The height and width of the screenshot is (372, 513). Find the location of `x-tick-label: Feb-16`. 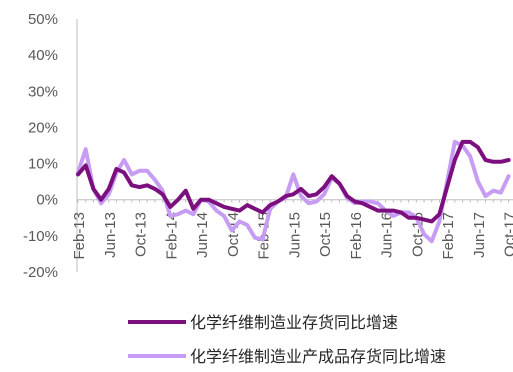

x-tick-label: Feb-16 is located at coordinates (356, 236).